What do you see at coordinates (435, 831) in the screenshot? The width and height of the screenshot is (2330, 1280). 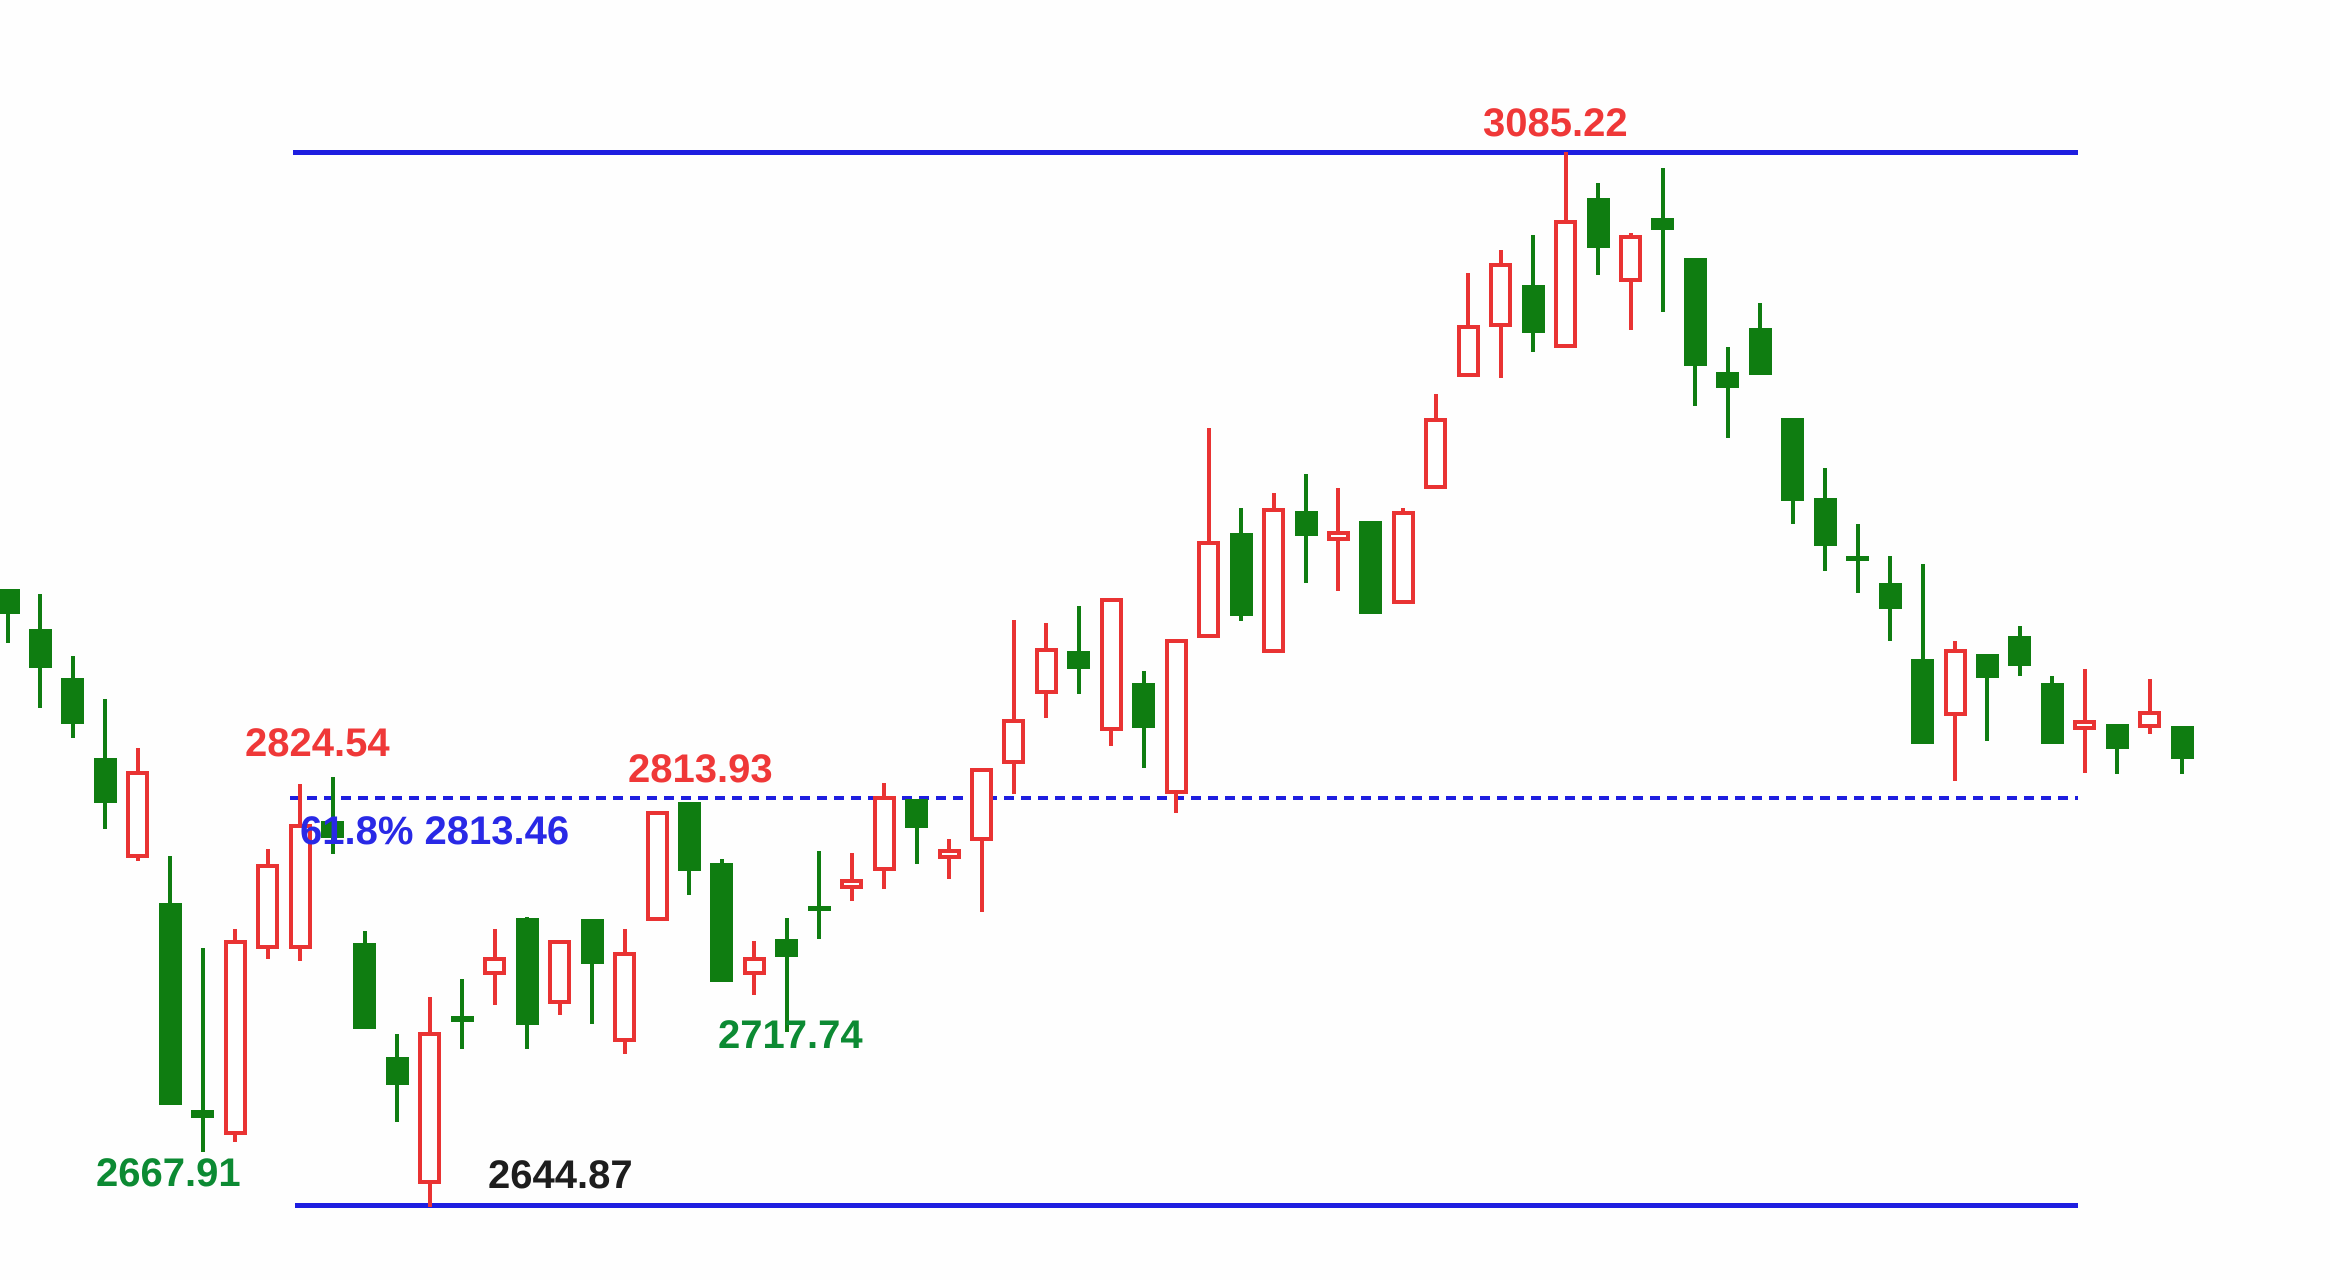 I see `fib-retracement-label: 61.8% 2813.46` at bounding box center [435, 831].